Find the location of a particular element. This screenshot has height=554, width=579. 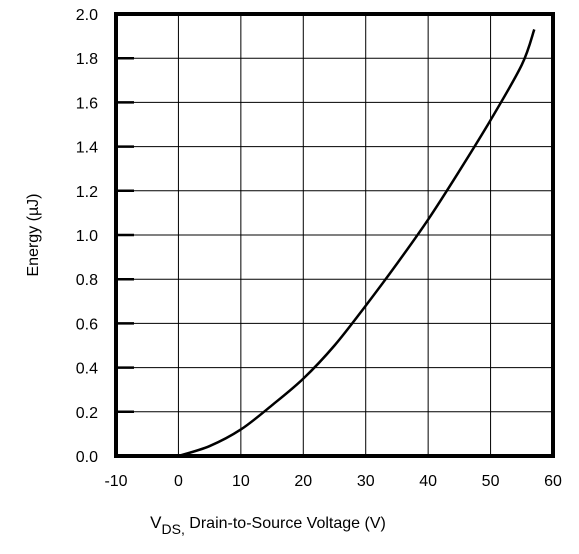

x-tick-label: 0 is located at coordinates (178, 481).